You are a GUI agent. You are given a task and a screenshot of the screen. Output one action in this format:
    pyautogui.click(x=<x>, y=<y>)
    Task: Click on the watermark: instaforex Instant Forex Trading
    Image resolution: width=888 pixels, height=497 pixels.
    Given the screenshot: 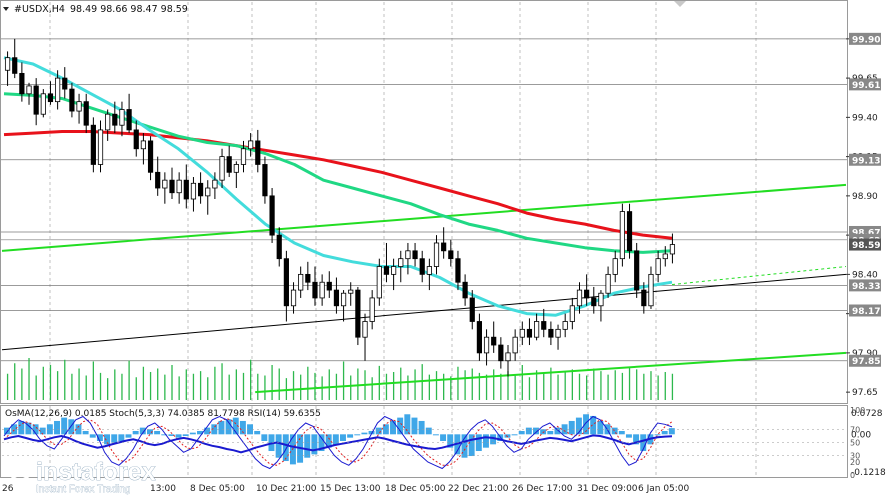 What is the action you would take?
    pyautogui.click(x=82, y=476)
    